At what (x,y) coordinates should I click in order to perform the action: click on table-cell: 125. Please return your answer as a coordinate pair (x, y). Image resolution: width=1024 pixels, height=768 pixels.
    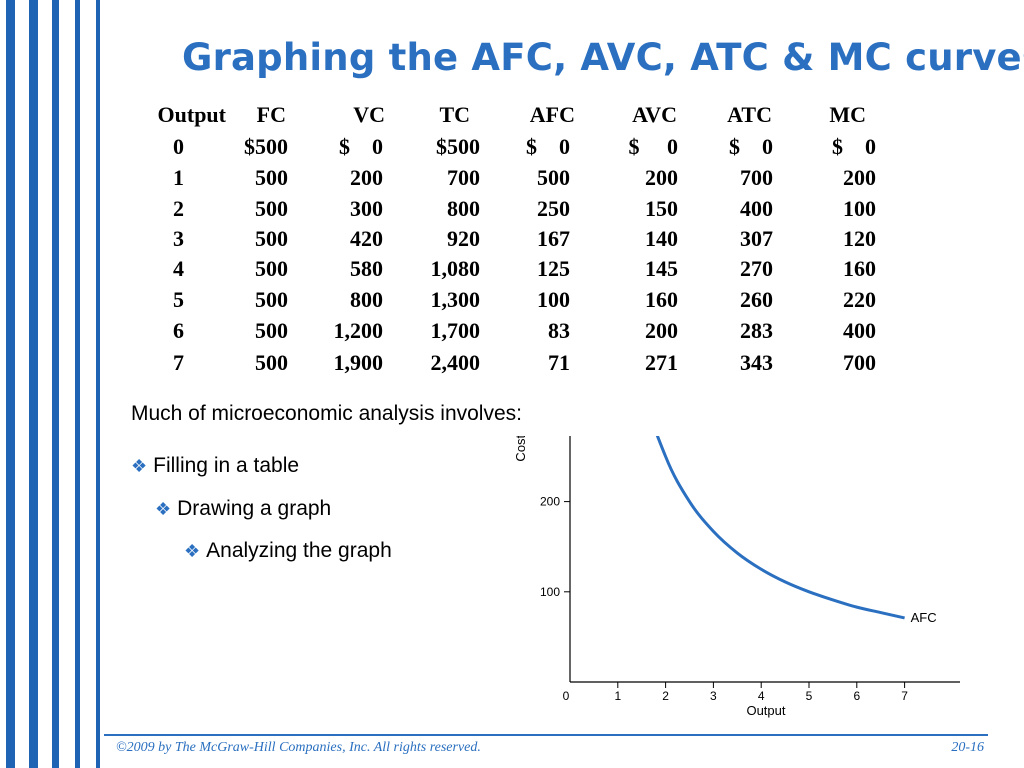
    Looking at the image, I should click on (553, 268).